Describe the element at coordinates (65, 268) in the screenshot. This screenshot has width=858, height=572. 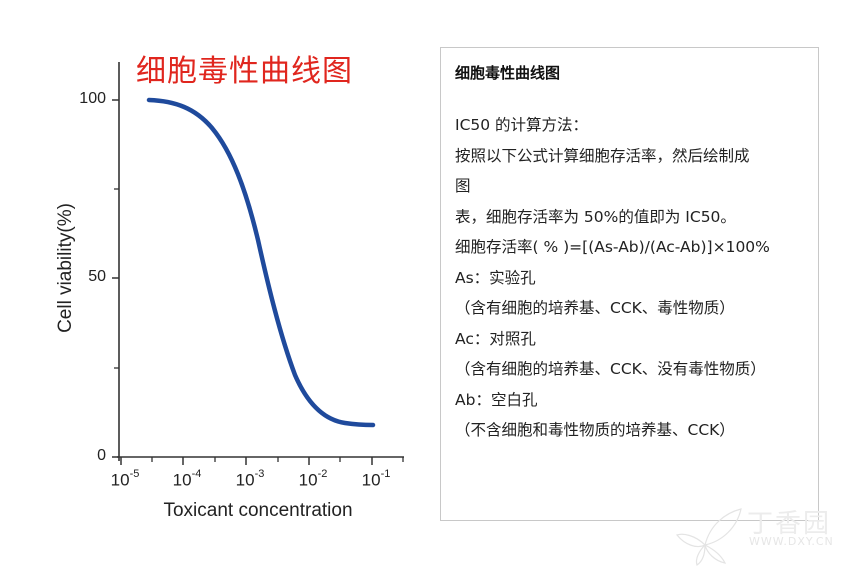
I see `y-axis-label: Cell viability(%)` at that location.